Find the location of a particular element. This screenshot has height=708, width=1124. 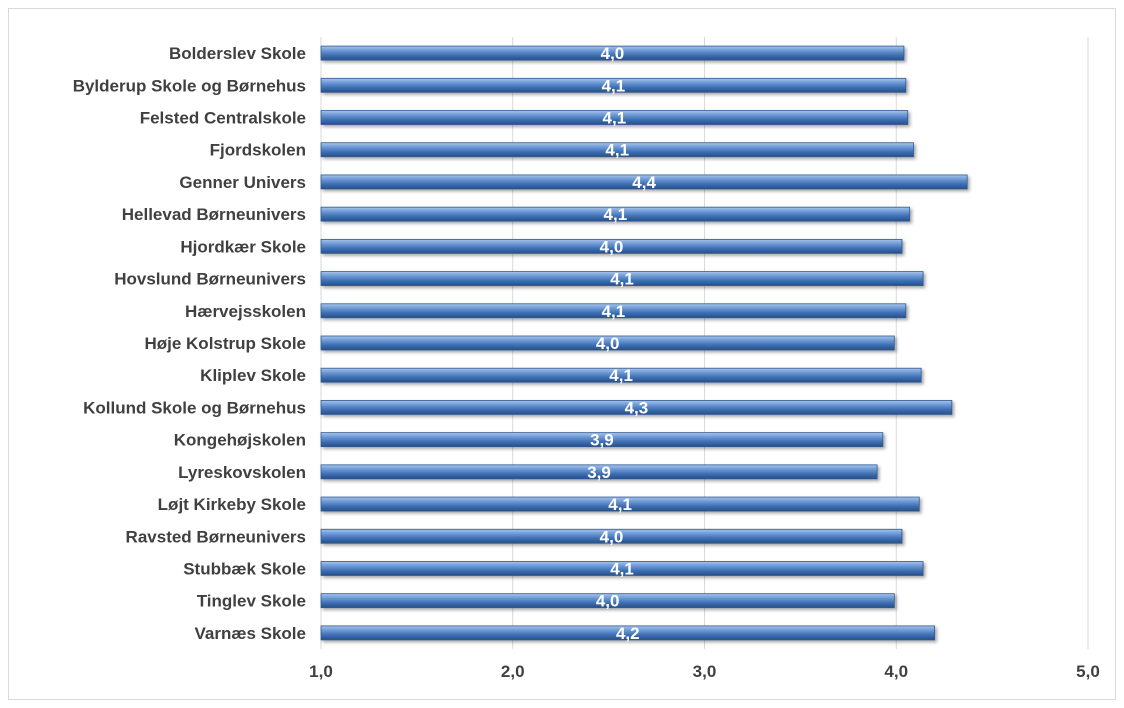

category-label: Kongehøjskolen is located at coordinates (240, 440).